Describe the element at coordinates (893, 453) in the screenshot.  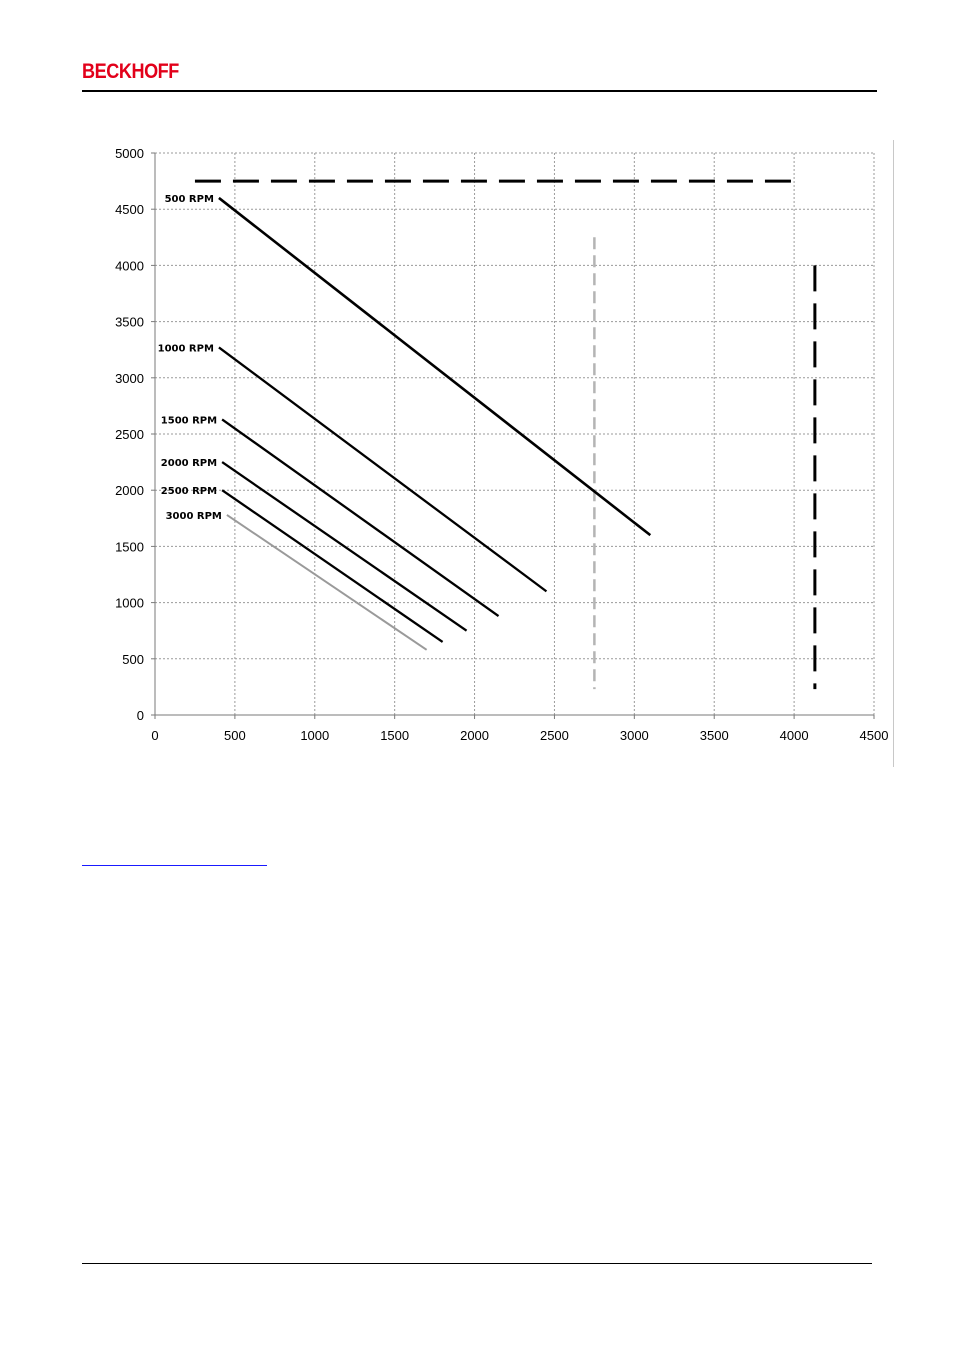
I see `chart-frame-edge` at that location.